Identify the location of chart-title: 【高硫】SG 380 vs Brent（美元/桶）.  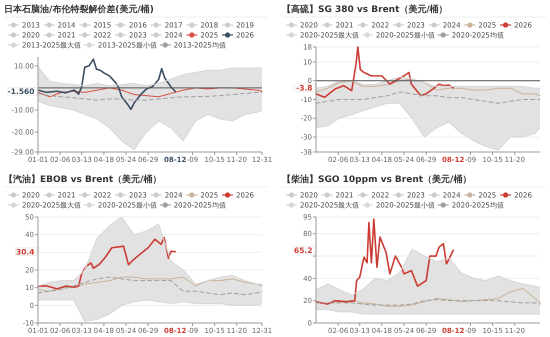
(365, 9).